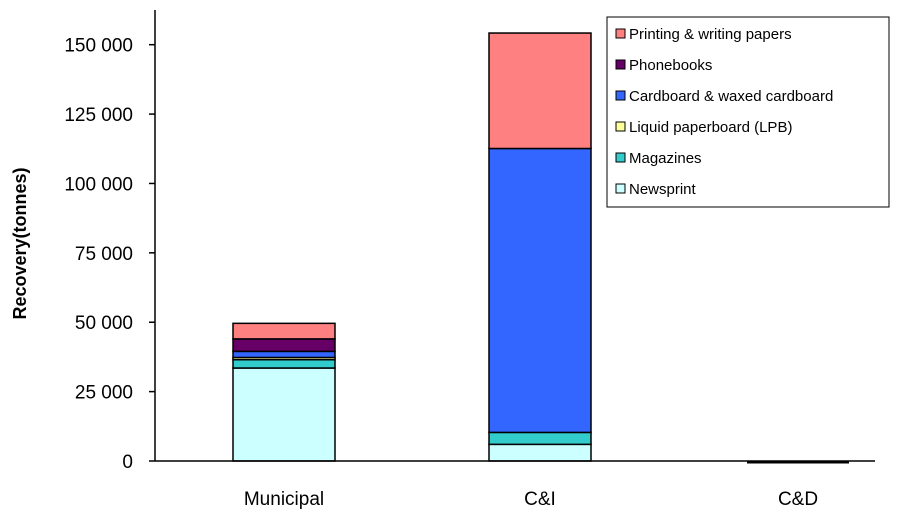 The height and width of the screenshot is (515, 912). I want to click on legend-label: Newsprint, so click(663, 189).